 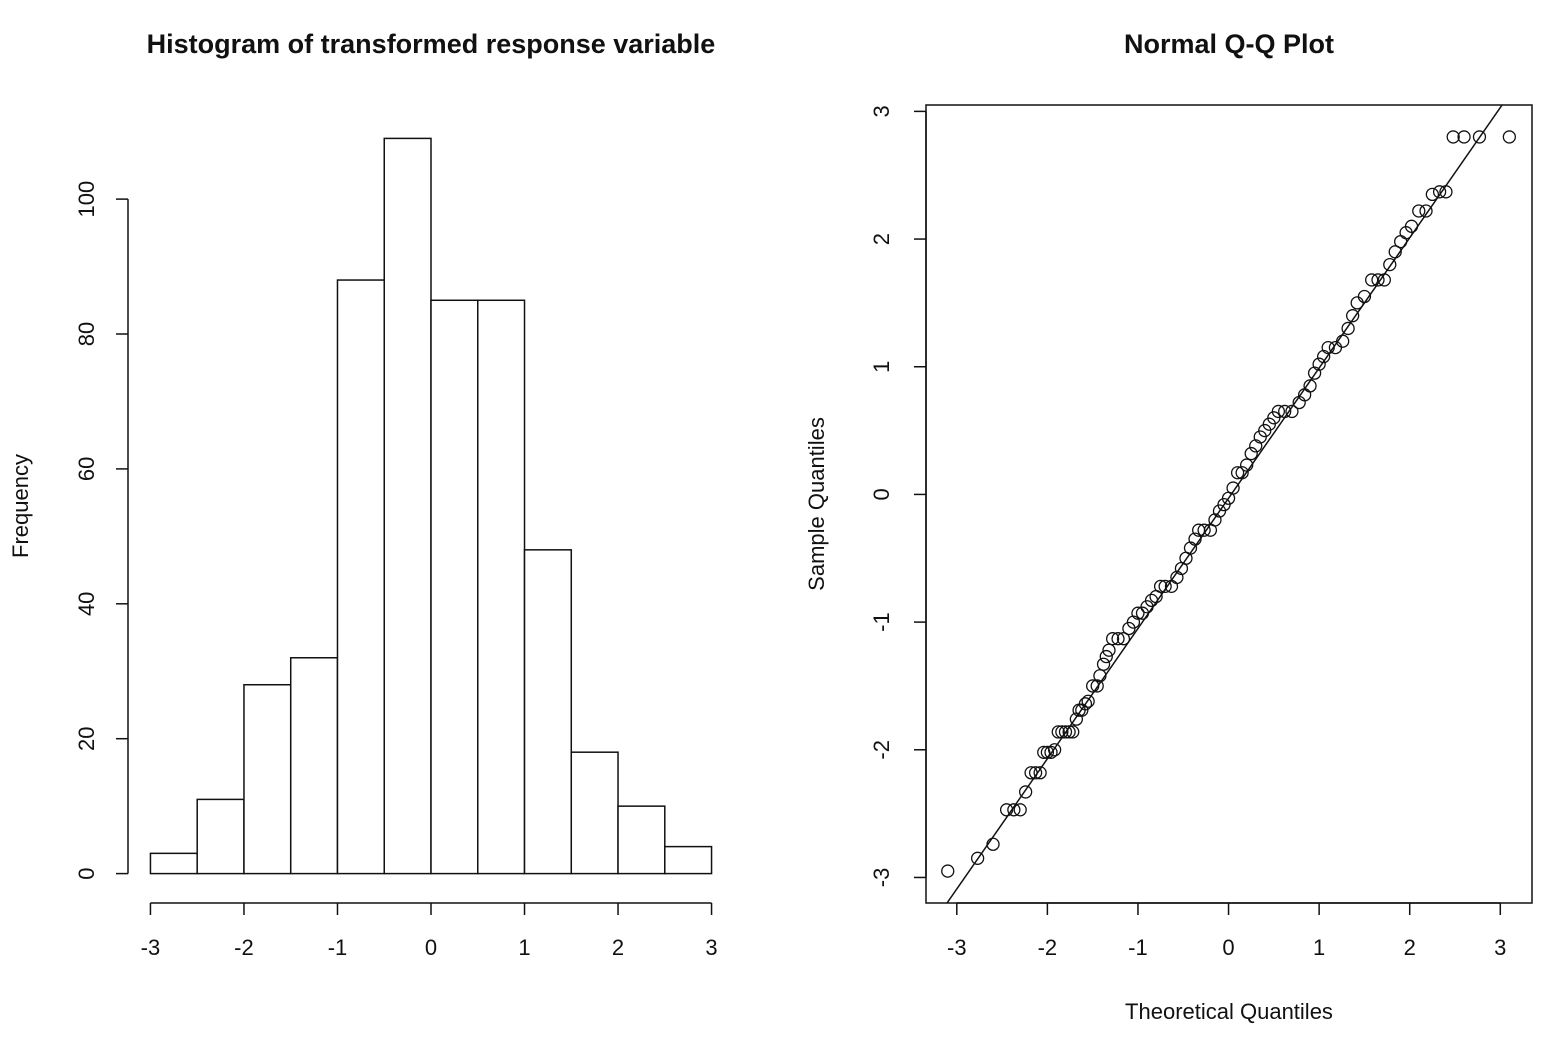 I want to click on y-tick-label: -3, so click(x=881, y=878).